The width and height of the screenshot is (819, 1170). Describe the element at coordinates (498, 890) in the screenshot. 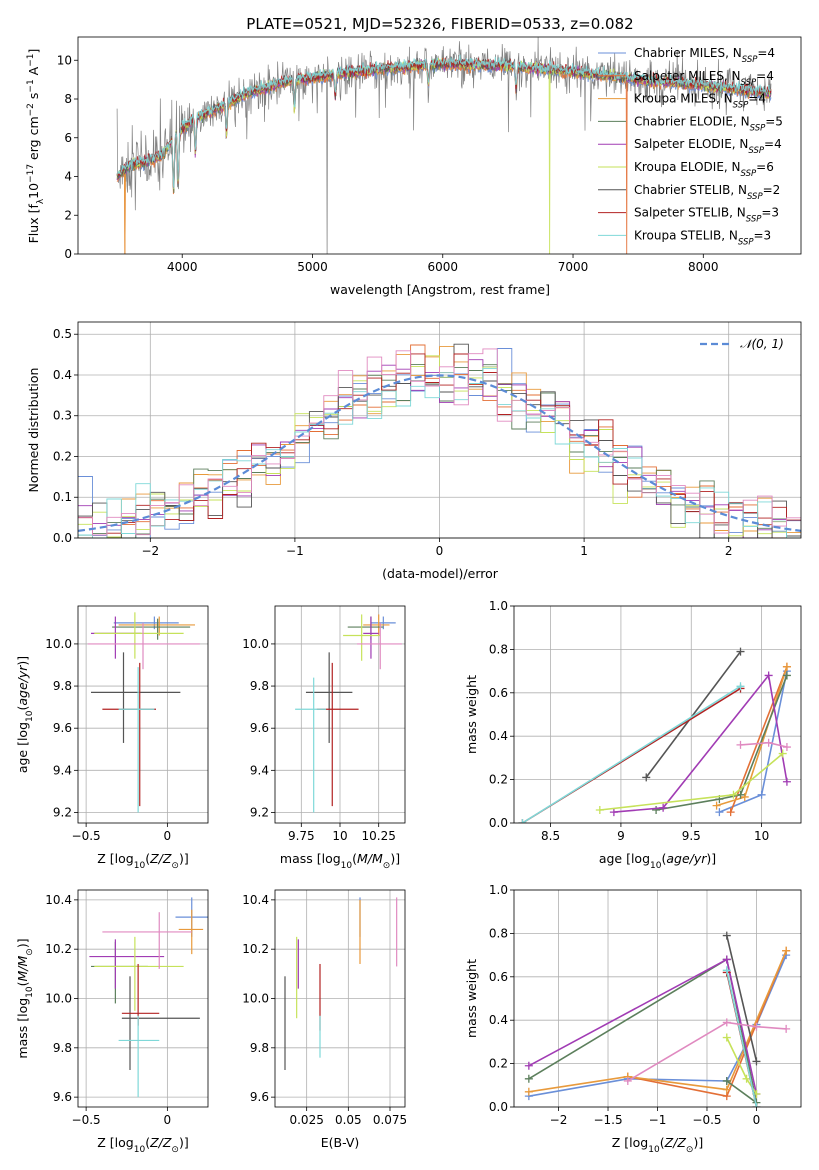

I see `y-tick-label: 1.0` at that location.